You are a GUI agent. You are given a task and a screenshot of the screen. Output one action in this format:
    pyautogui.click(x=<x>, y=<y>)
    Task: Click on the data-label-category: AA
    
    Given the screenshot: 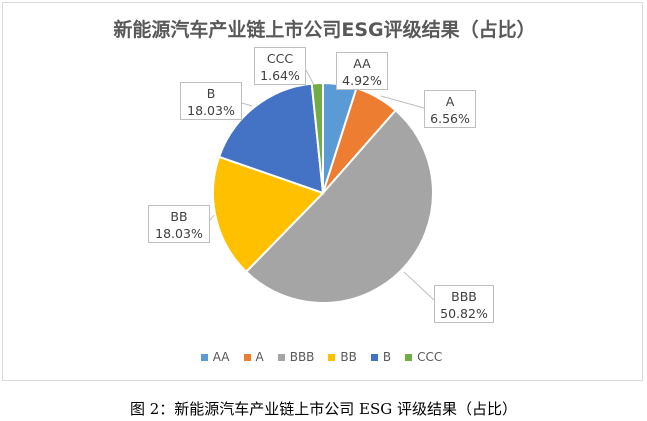 What is the action you would take?
    pyautogui.click(x=362, y=63)
    